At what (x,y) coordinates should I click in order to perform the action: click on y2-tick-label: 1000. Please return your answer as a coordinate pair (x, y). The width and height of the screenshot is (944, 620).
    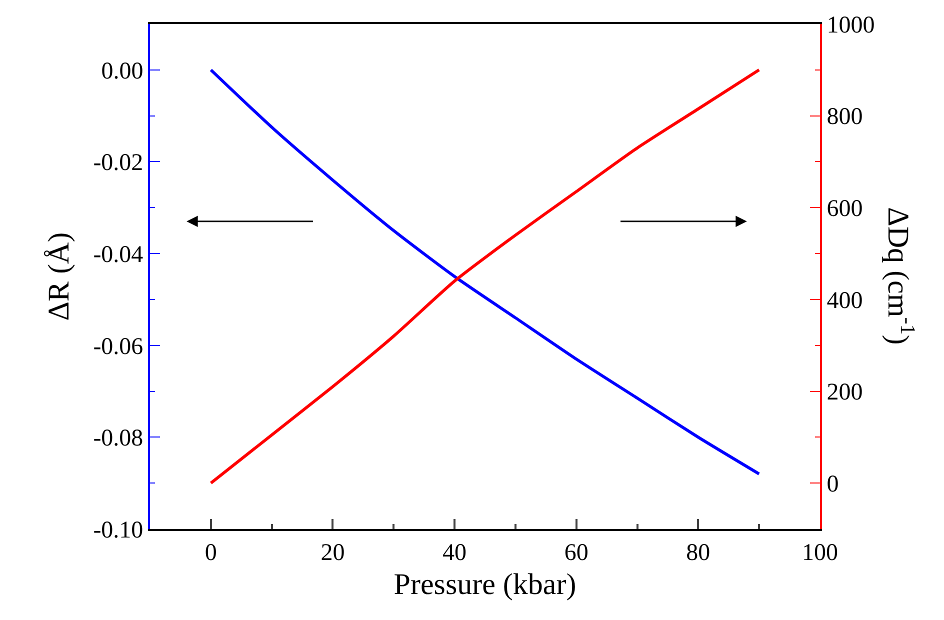
    Looking at the image, I should click on (850, 25).